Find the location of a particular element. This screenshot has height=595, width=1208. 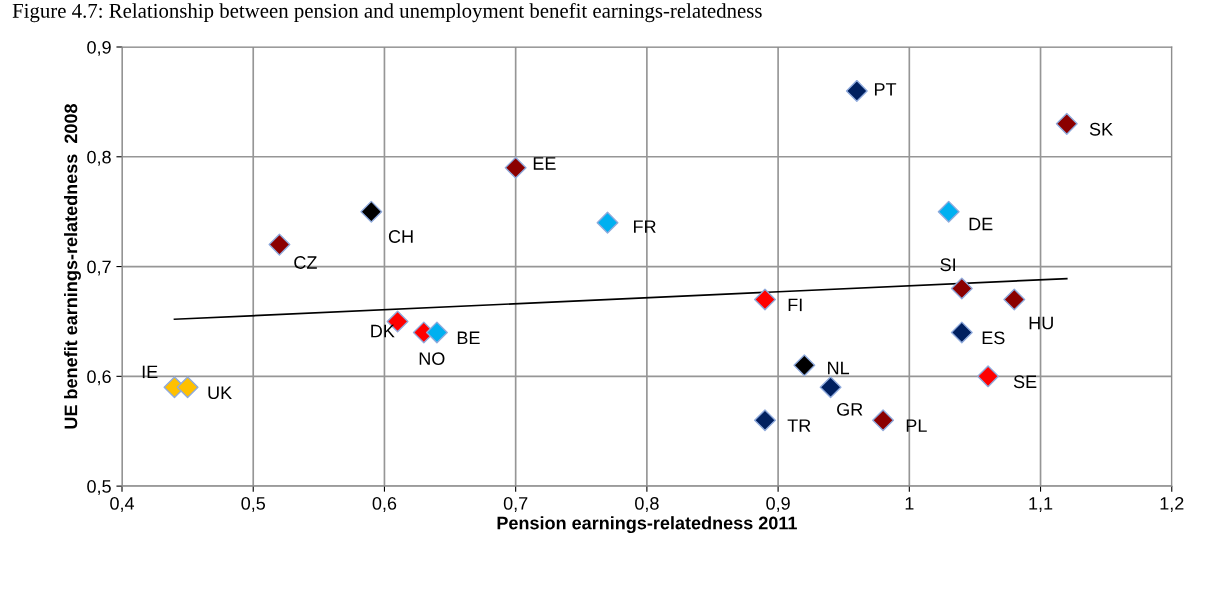

annotation: SK is located at coordinates (1101, 129).